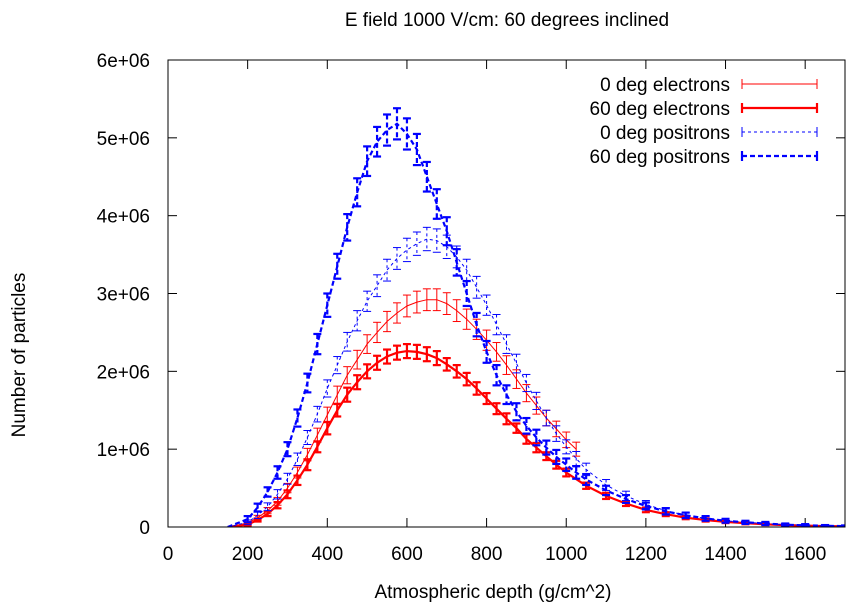  What do you see at coordinates (168, 554) in the screenshot?
I see `x-tick-label: 0` at bounding box center [168, 554].